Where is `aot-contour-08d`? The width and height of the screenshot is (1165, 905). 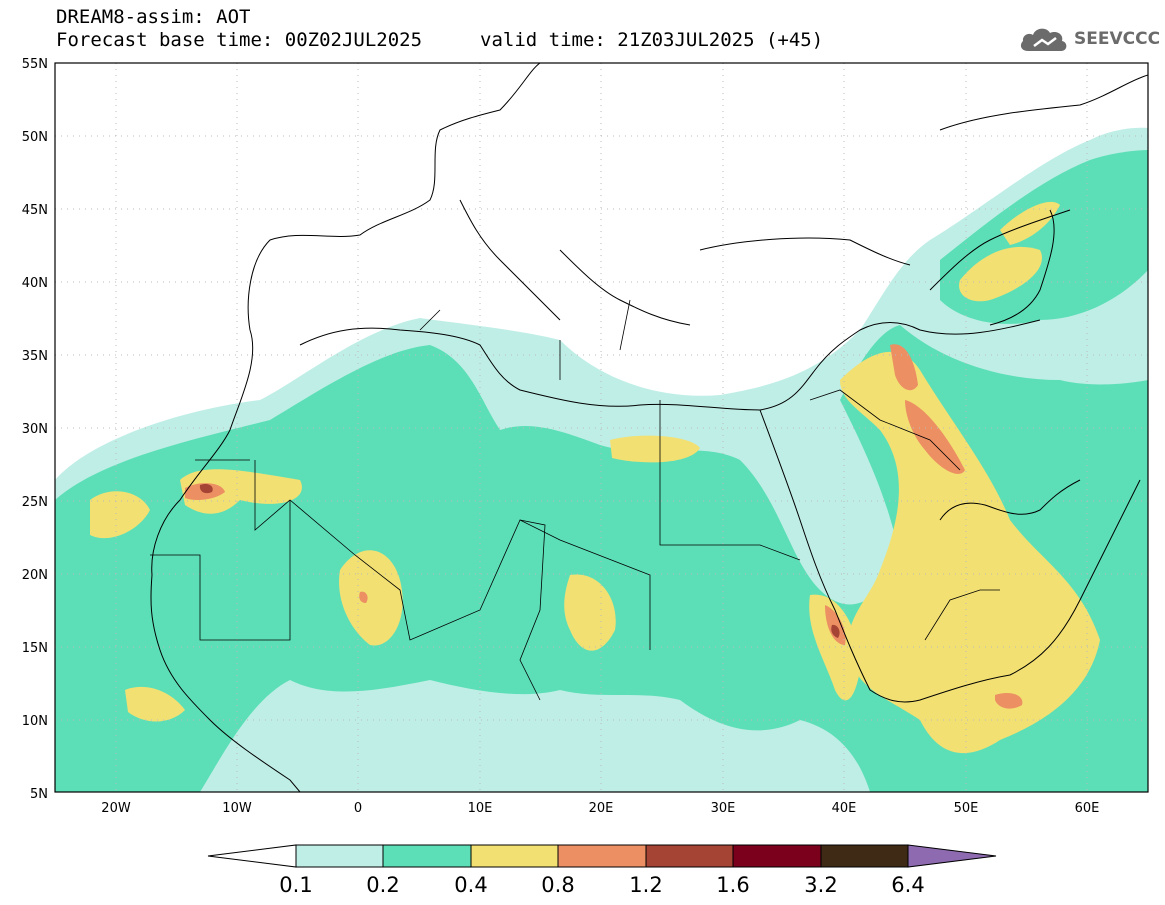 aot-contour-08d is located at coordinates (1009, 701).